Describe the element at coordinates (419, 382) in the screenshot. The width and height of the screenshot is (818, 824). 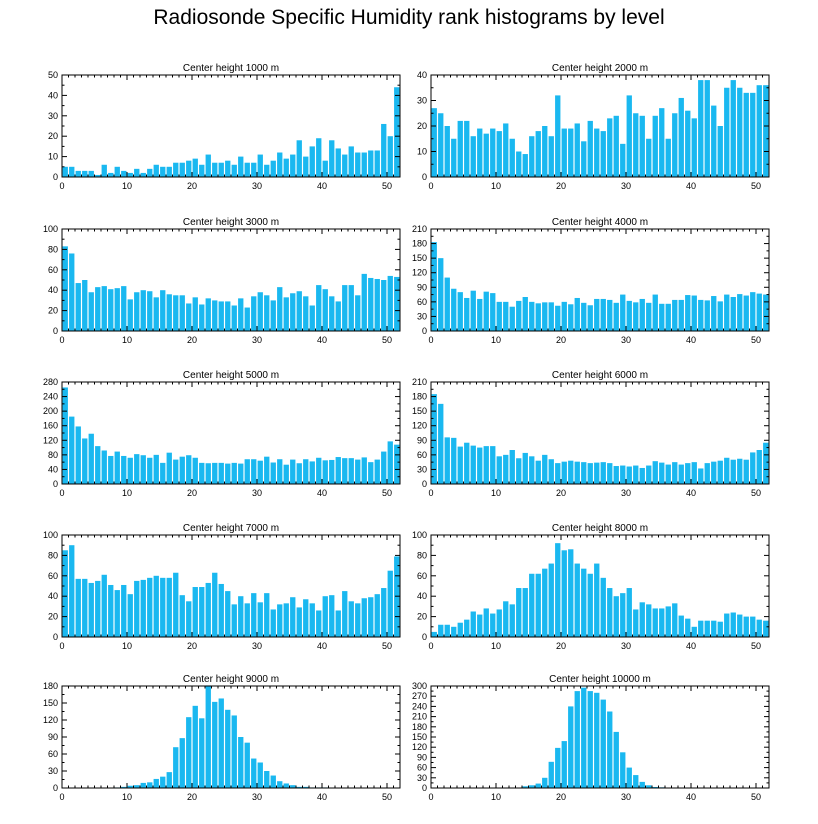
I see `y-tick-label: 210` at that location.